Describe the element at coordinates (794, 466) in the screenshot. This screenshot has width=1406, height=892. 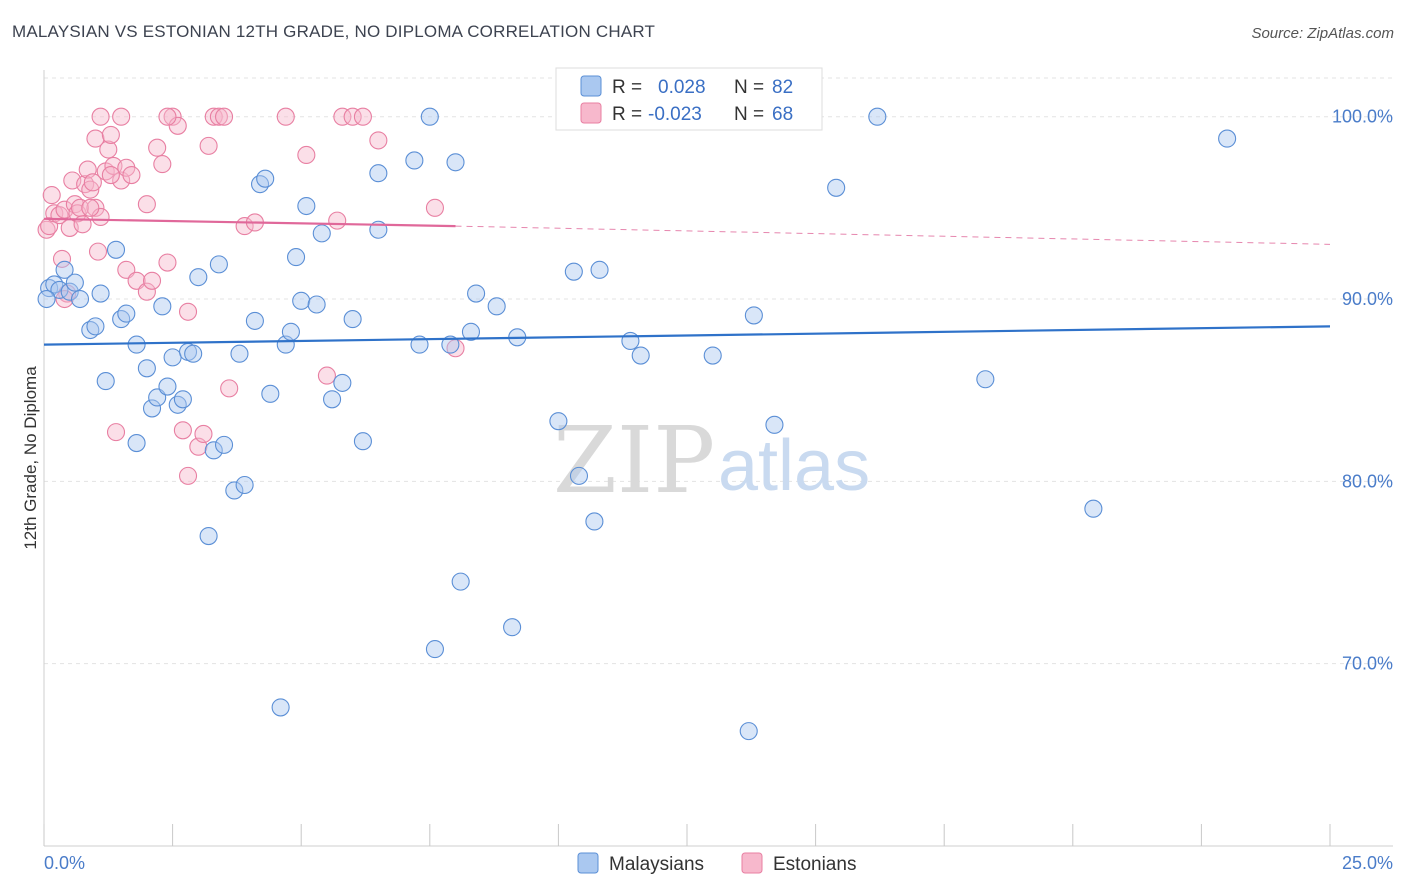
I see `watermark-atlas: atlas` at that location.